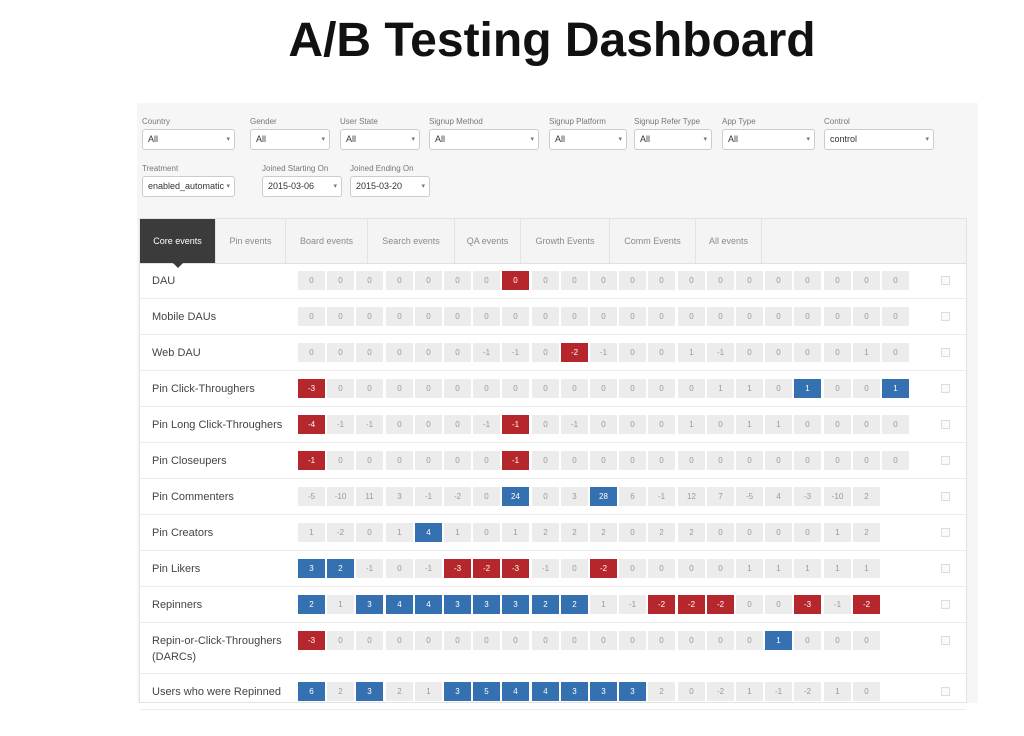 The width and height of the screenshot is (1024, 736). What do you see at coordinates (515, 460) in the screenshot?
I see `cell-significant-negative: -1` at bounding box center [515, 460].